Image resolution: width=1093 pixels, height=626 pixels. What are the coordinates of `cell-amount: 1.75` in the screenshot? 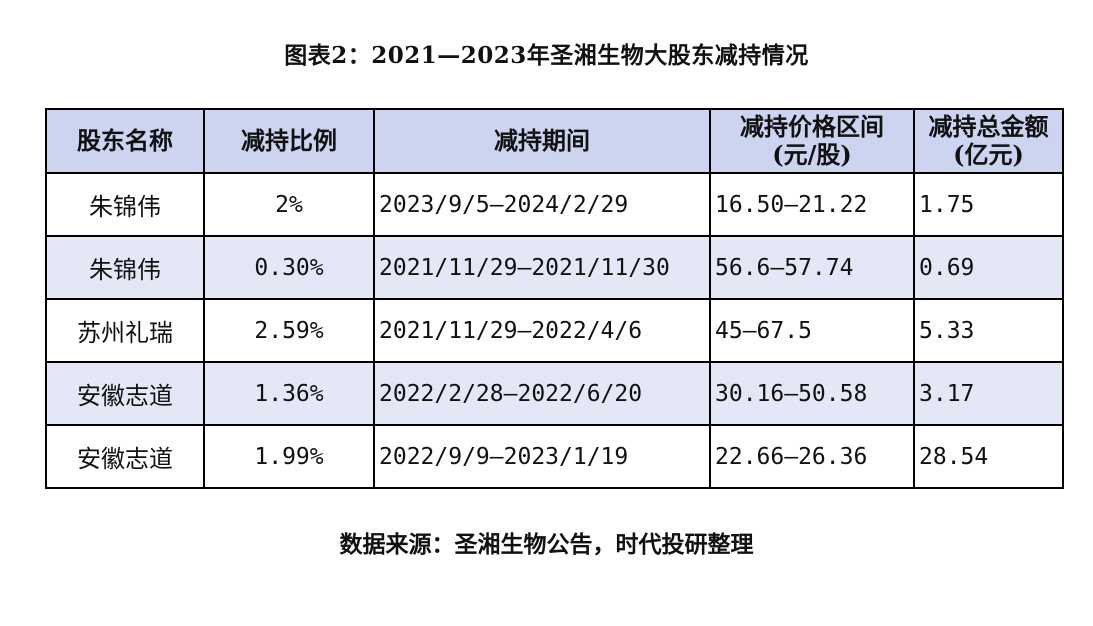 It's located at (988, 204).